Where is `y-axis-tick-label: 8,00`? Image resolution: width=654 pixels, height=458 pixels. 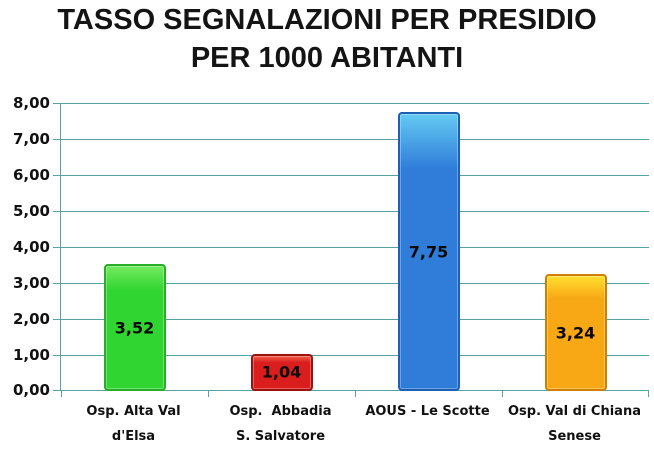
y-axis-tick-label: 8,00 is located at coordinates (31, 103).